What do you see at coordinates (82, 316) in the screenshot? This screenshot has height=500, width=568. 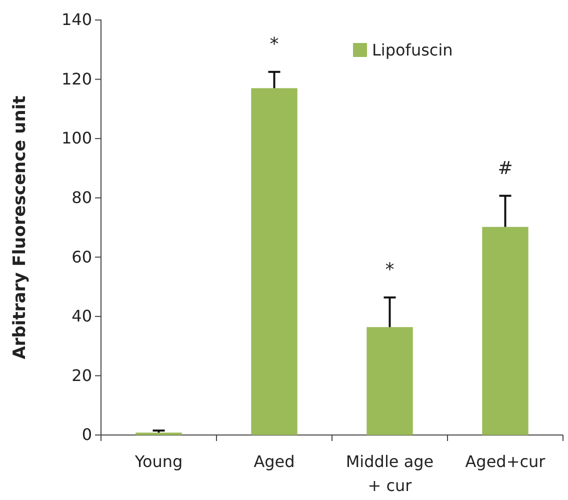 I see `y-tick-label: 40` at bounding box center [82, 316].